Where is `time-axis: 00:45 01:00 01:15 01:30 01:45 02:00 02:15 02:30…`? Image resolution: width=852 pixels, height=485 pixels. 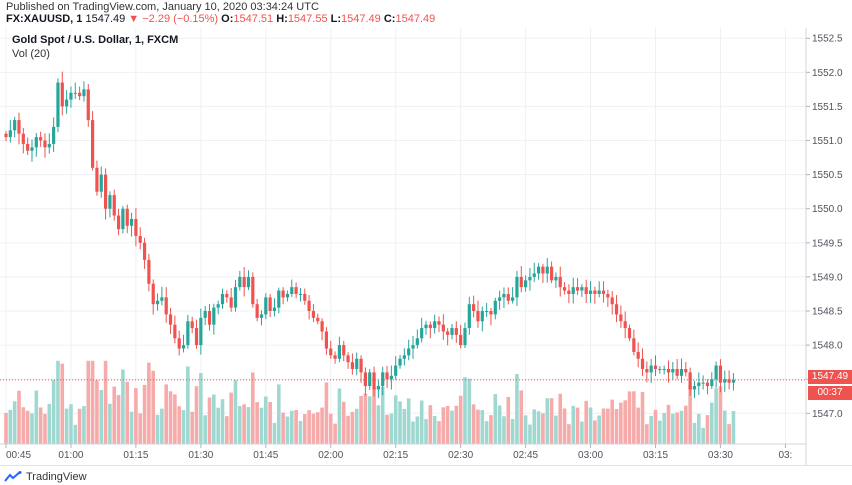
time-axis: 00:45 01:00 01:15 01:30 01:45 02:00 02:15 02:30… is located at coordinates (398, 452).